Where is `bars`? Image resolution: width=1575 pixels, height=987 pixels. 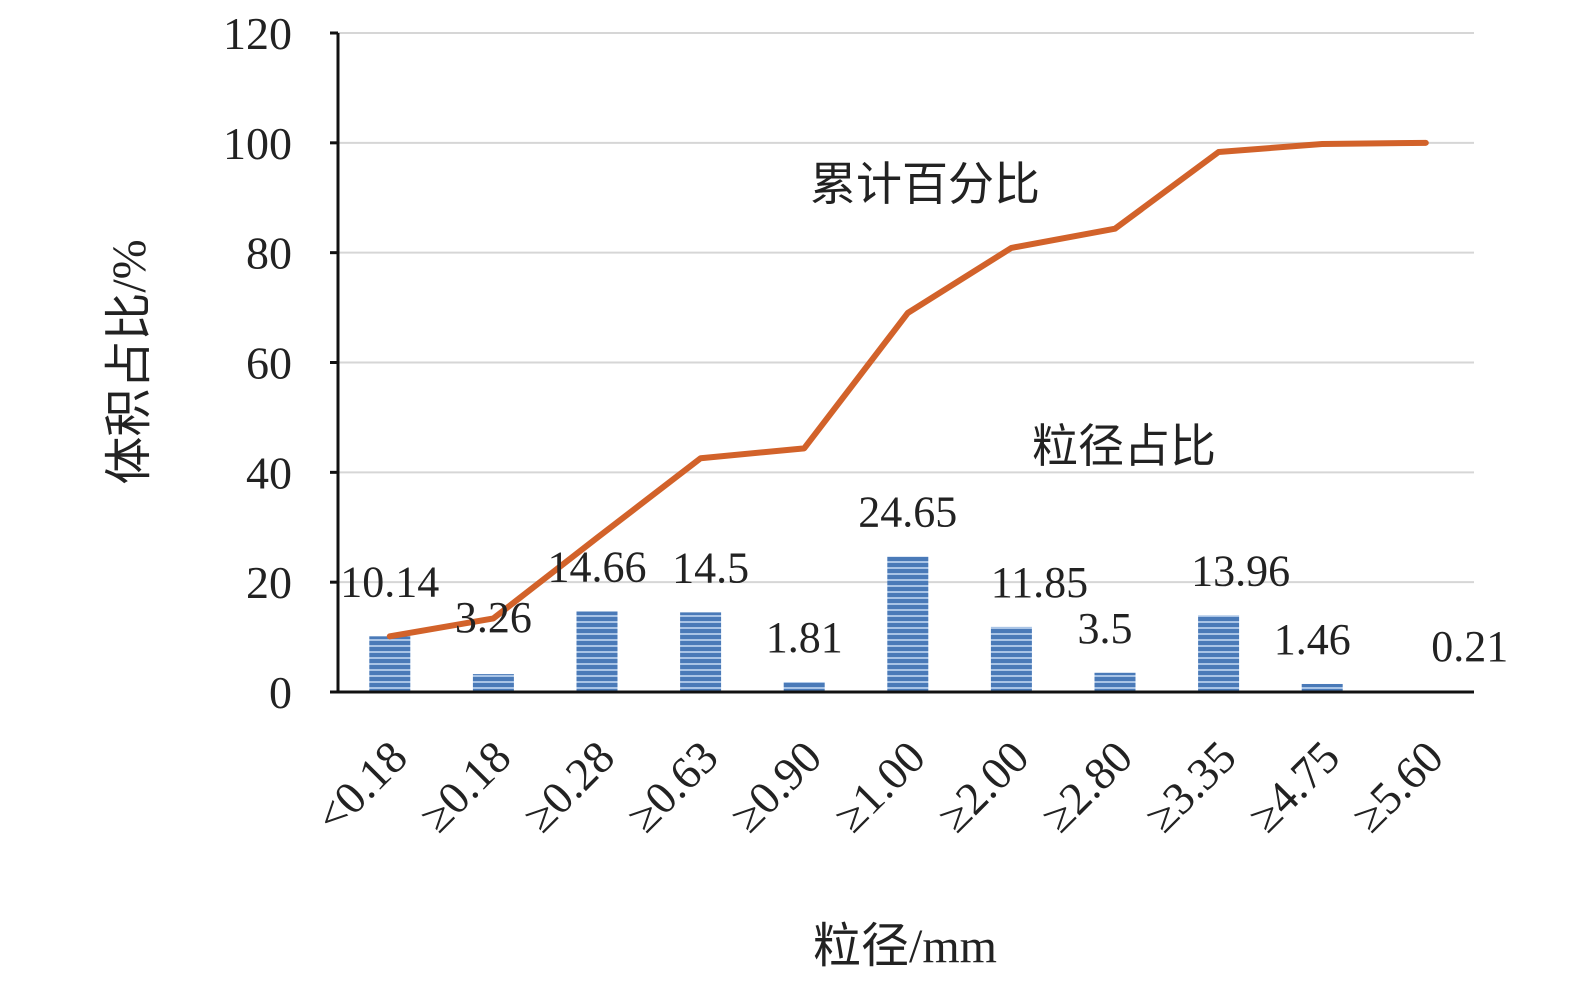 bars is located at coordinates (908, 624).